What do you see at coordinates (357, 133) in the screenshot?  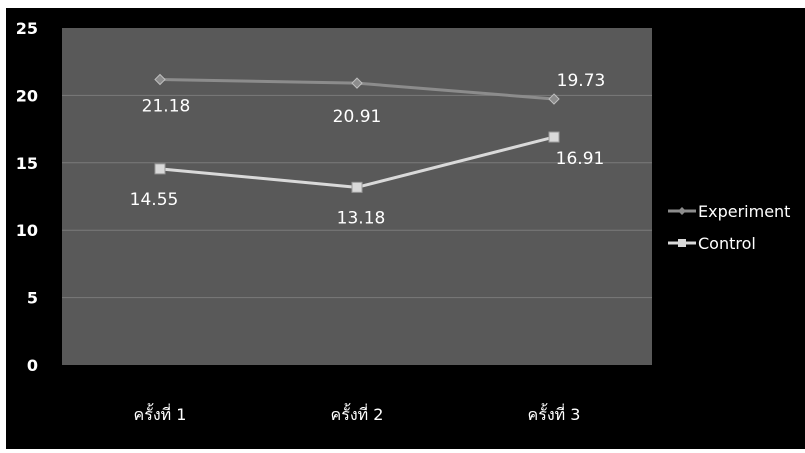 I see `series-layer` at bounding box center [357, 133].